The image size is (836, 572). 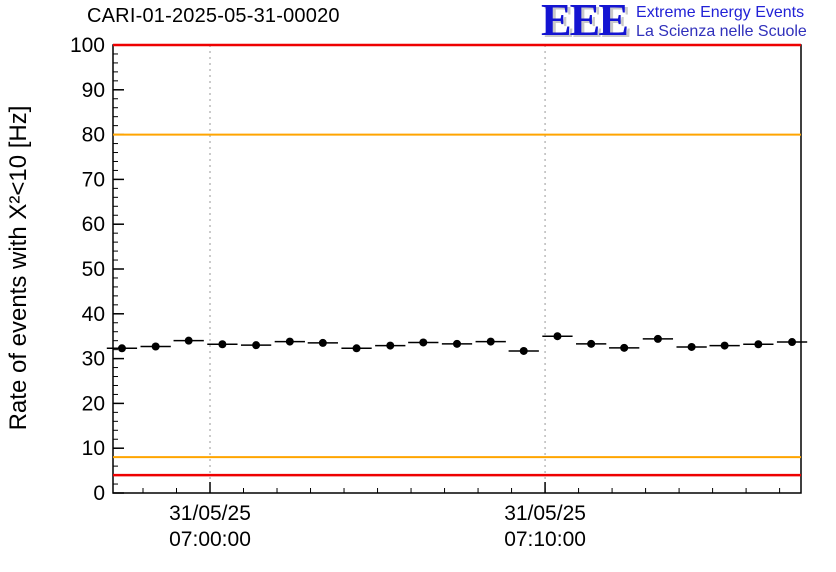 I want to click on eee-logo-line-1: Extreme Energy Events, so click(x=720, y=12).